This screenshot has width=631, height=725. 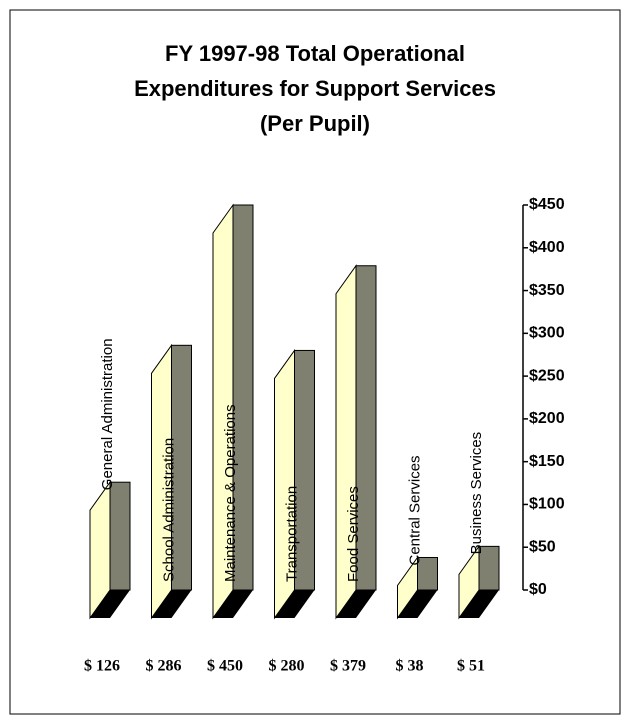 I want to click on category-label: Business Services, so click(x=476, y=493).